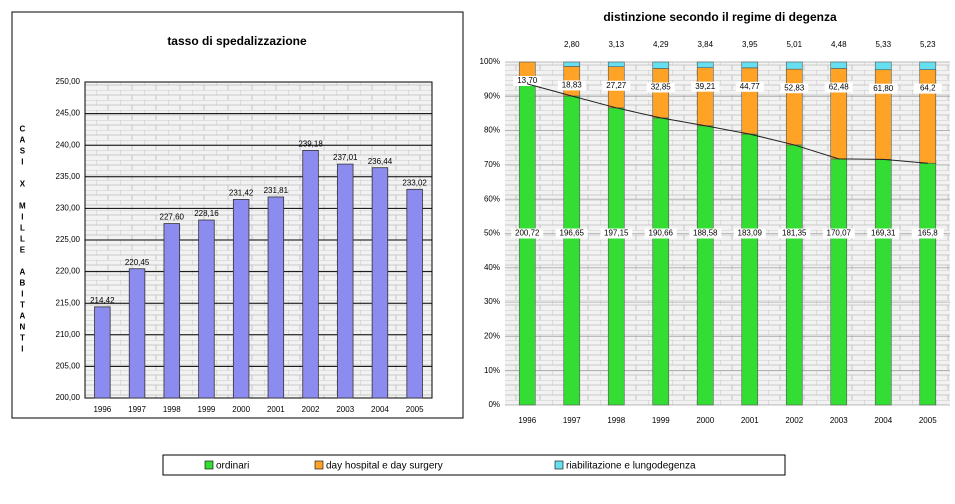  I want to click on y-tick-label: 30%, so click(492, 301).